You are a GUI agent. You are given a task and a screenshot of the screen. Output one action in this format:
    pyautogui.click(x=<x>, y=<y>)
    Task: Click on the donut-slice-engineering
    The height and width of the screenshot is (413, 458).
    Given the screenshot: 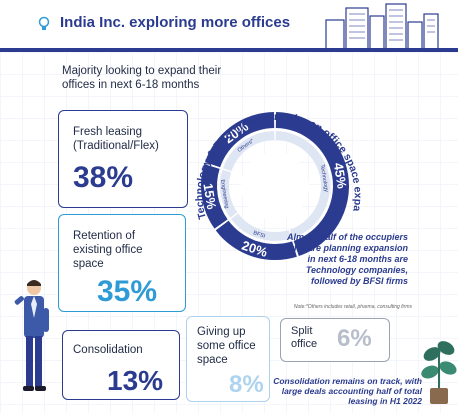 What is the action you would take?
    pyautogui.click(x=214, y=196)
    